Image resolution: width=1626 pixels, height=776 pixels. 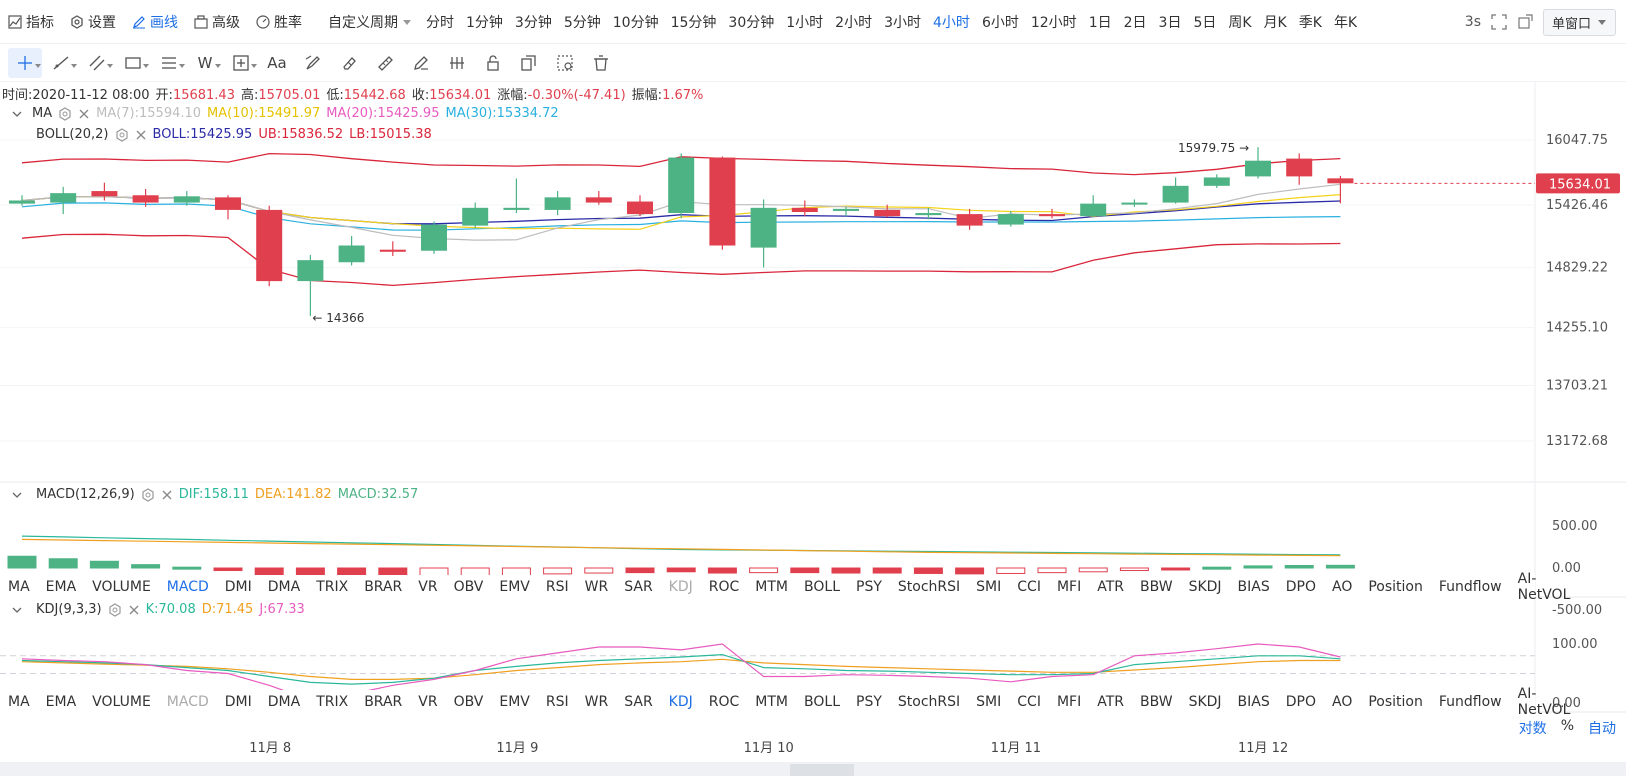 What do you see at coordinates (514, 587) in the screenshot?
I see `indicator-tab-emv: EMV` at bounding box center [514, 587].